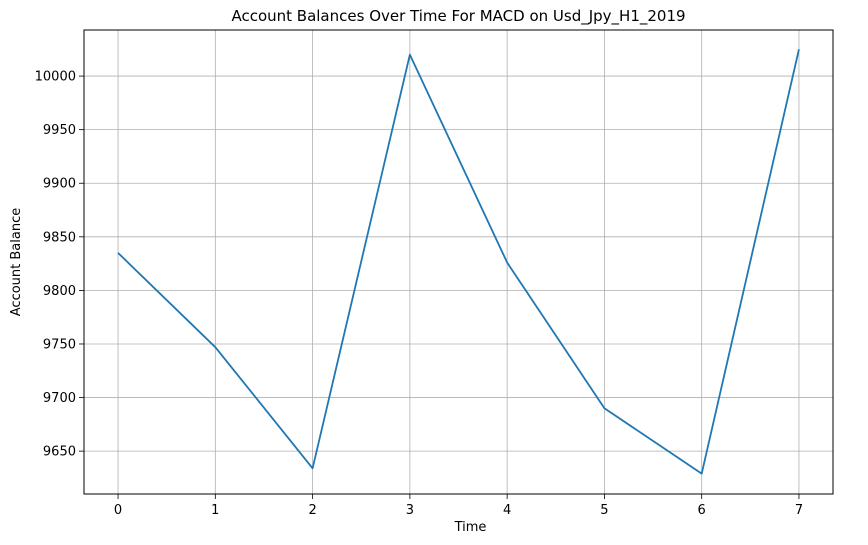 The height and width of the screenshot is (545, 868). I want to click on y-tick-label: 9950, so click(59, 130).